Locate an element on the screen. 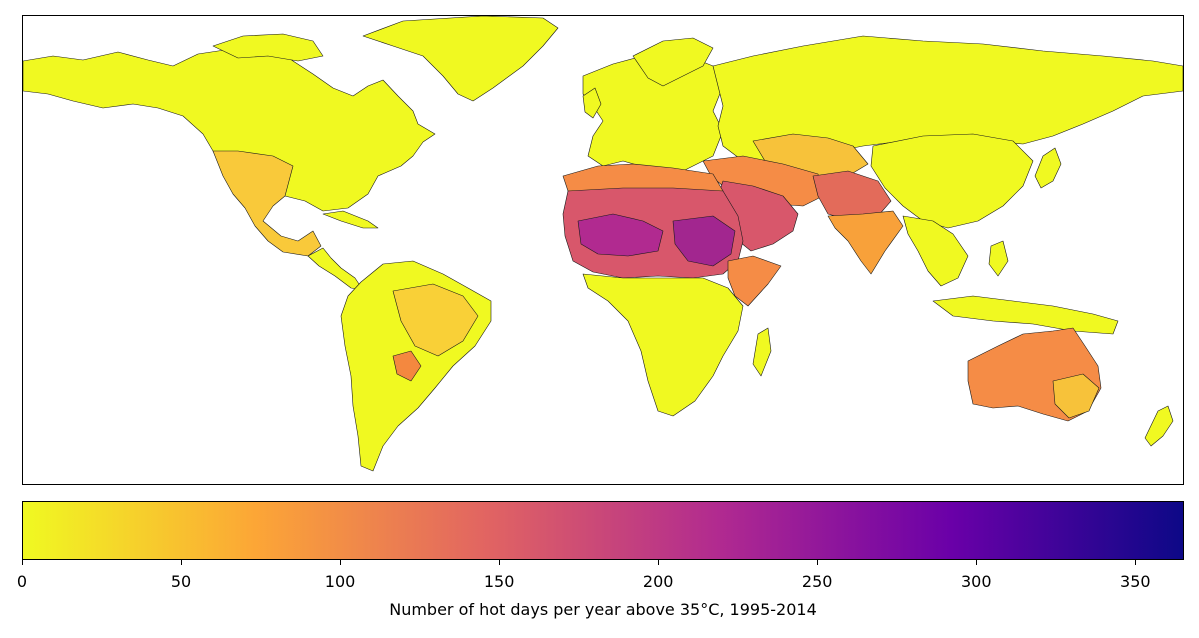  region-philippines is located at coordinates (998, 258).